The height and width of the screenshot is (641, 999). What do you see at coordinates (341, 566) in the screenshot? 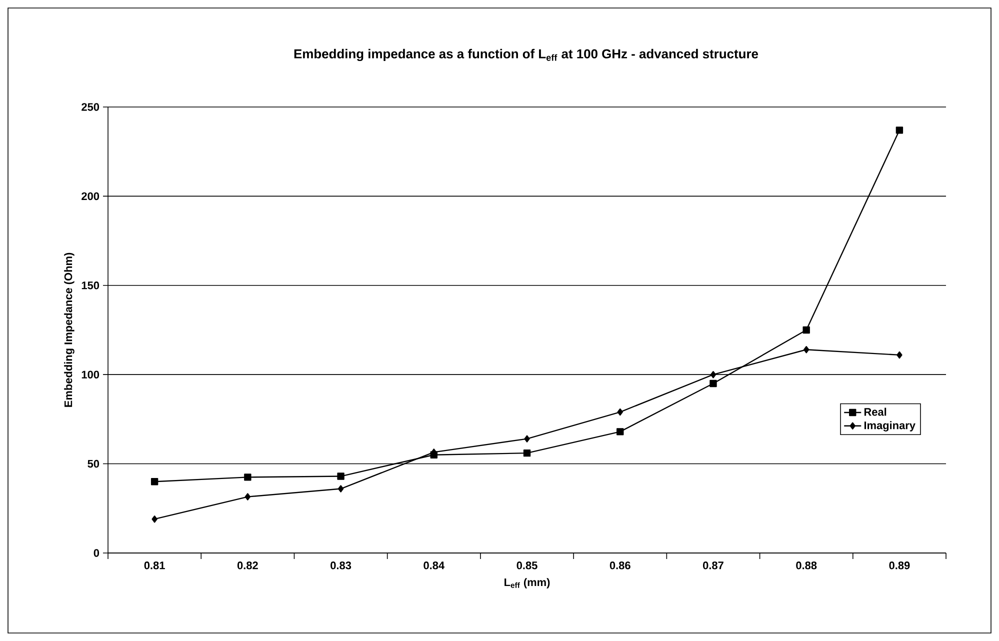
I see `x-tick-label: 0.83` at bounding box center [341, 566].